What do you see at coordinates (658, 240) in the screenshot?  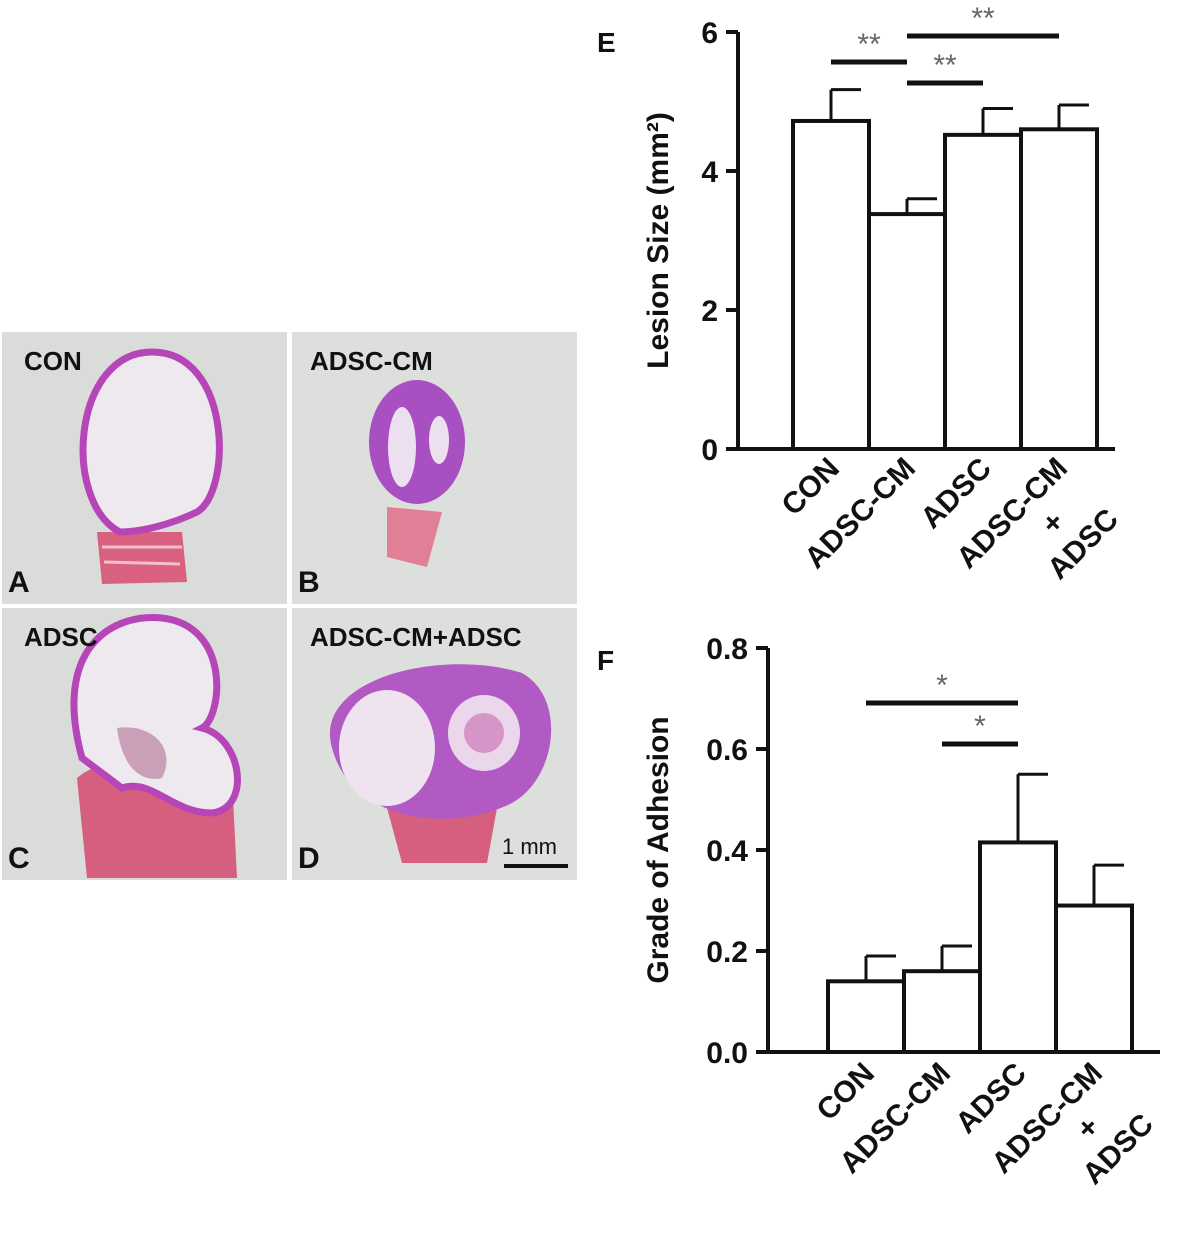 I see `y-axis-label: Lesion Size (mm²)` at bounding box center [658, 240].